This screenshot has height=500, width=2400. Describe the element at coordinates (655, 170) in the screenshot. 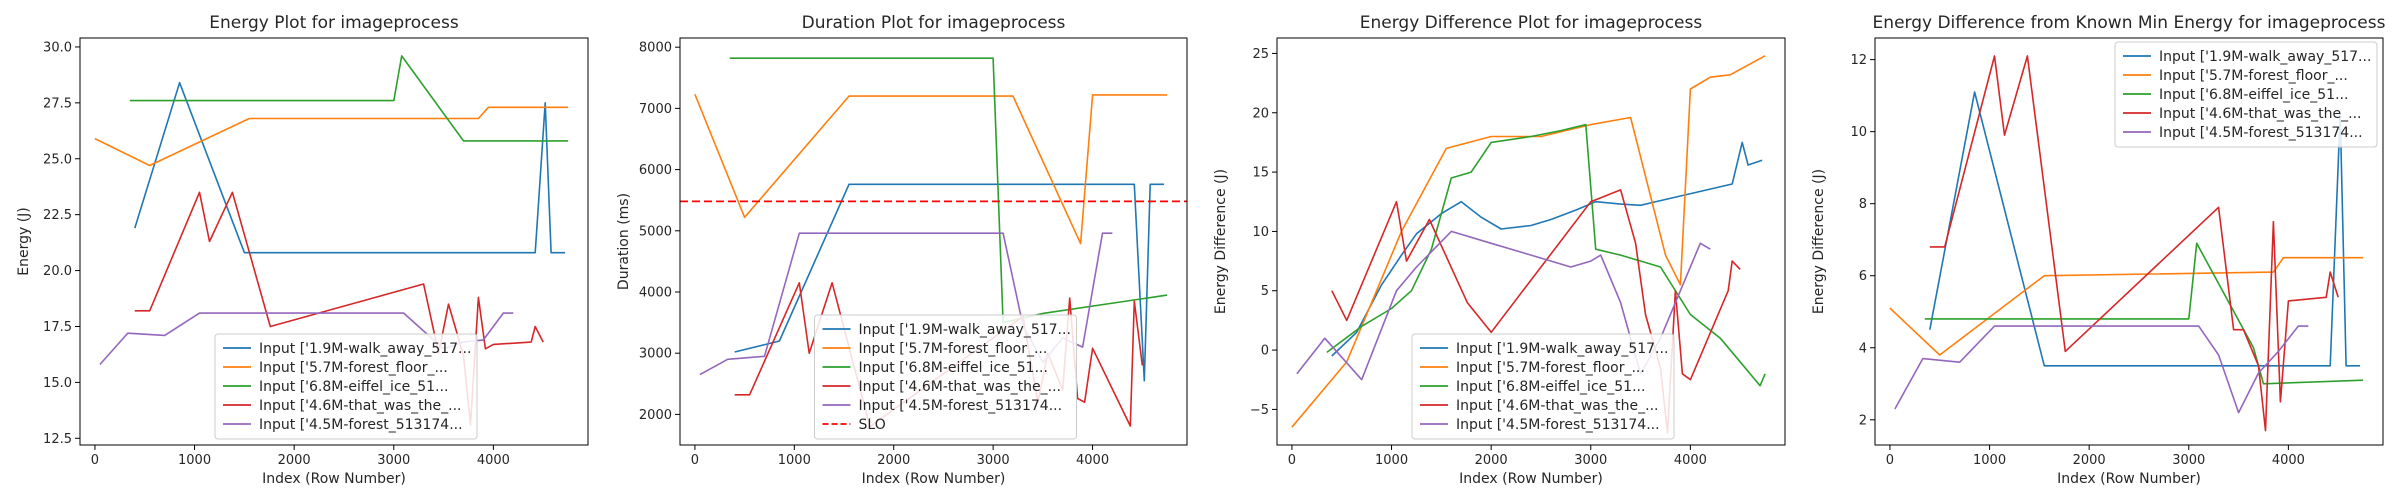

I see `y-tick-label: 6000` at that location.